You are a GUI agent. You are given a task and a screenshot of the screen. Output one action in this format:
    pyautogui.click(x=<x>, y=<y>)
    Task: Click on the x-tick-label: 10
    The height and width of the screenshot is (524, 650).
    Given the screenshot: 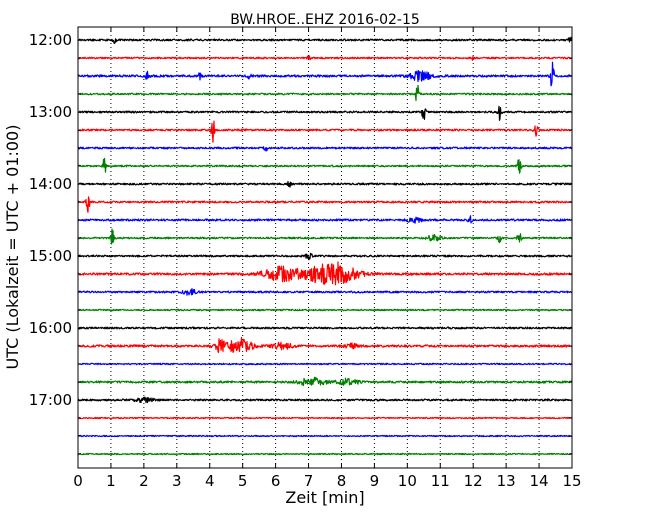 What is the action you would take?
    pyautogui.click(x=407, y=481)
    